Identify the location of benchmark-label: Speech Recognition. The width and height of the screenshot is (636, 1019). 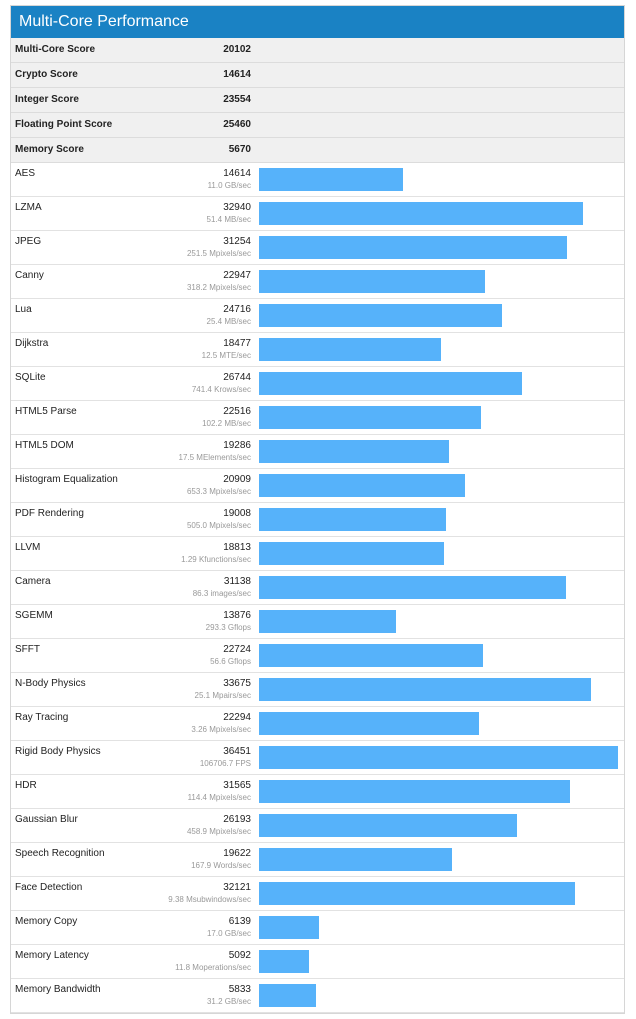
(60, 853).